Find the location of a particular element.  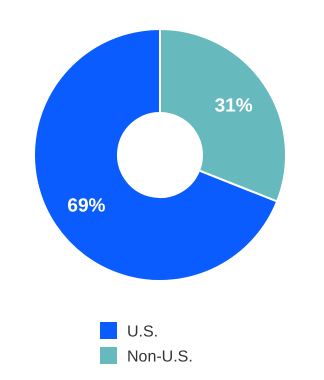

data-label: 31% is located at coordinates (233, 106).